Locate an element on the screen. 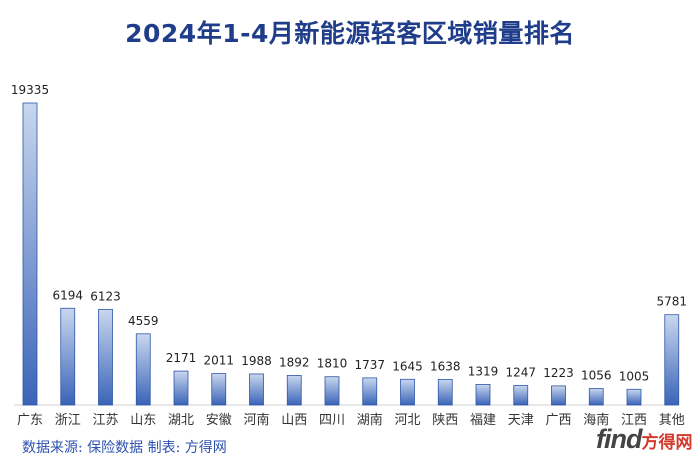  value-label: 1810 is located at coordinates (332, 364).